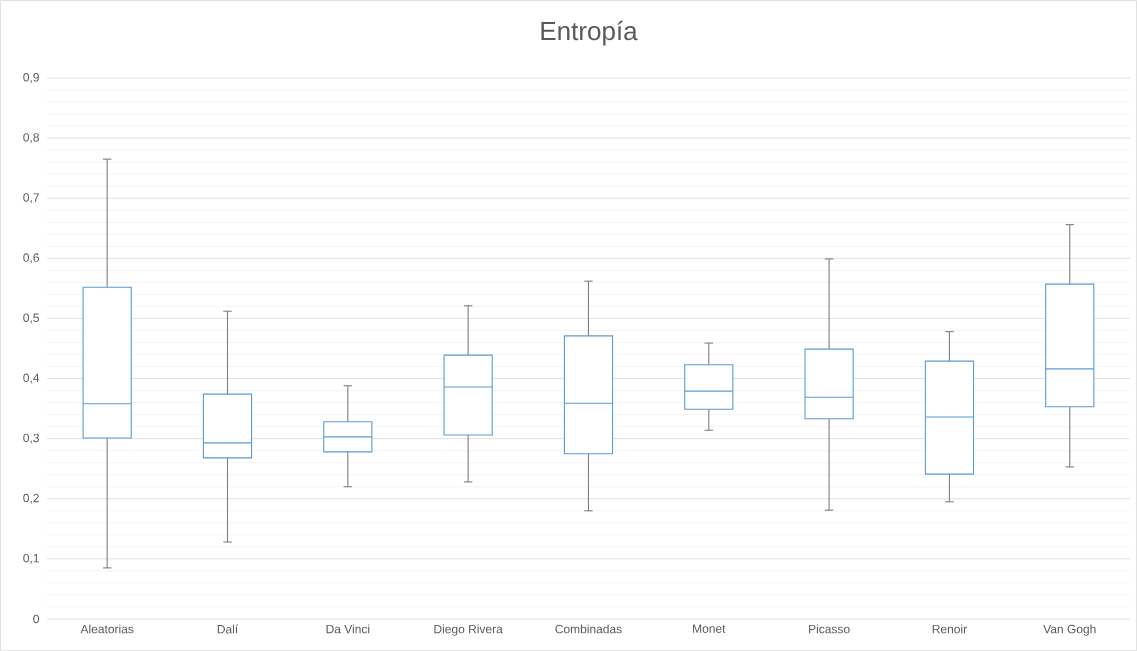 The width and height of the screenshot is (1137, 651). I want to click on x-tick-label: Dalí, so click(228, 629).